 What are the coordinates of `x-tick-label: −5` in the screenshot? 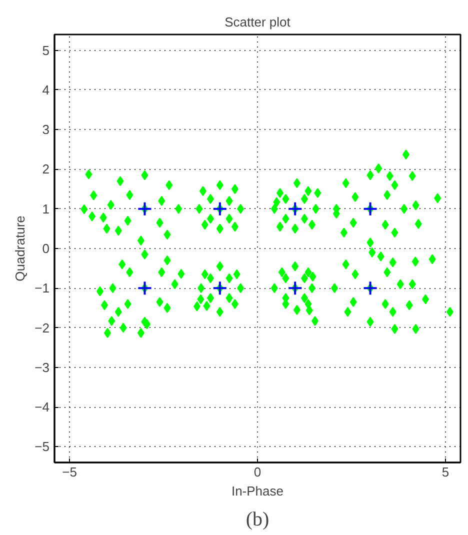 It's located at (69, 472).